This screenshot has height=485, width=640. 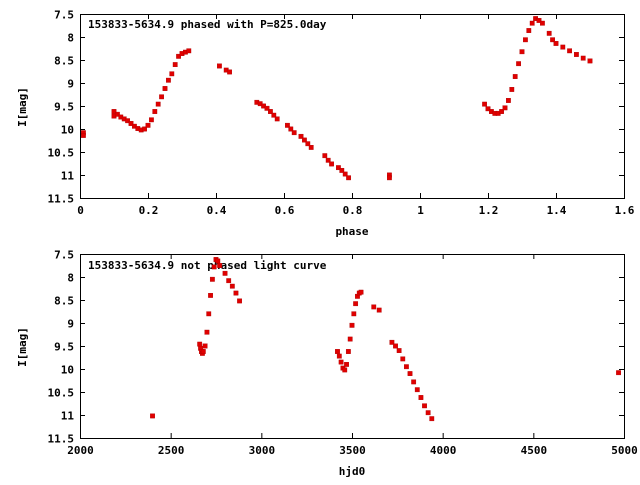 I want to click on light-curve-x-tick-label: 5000, so click(x=624, y=450).